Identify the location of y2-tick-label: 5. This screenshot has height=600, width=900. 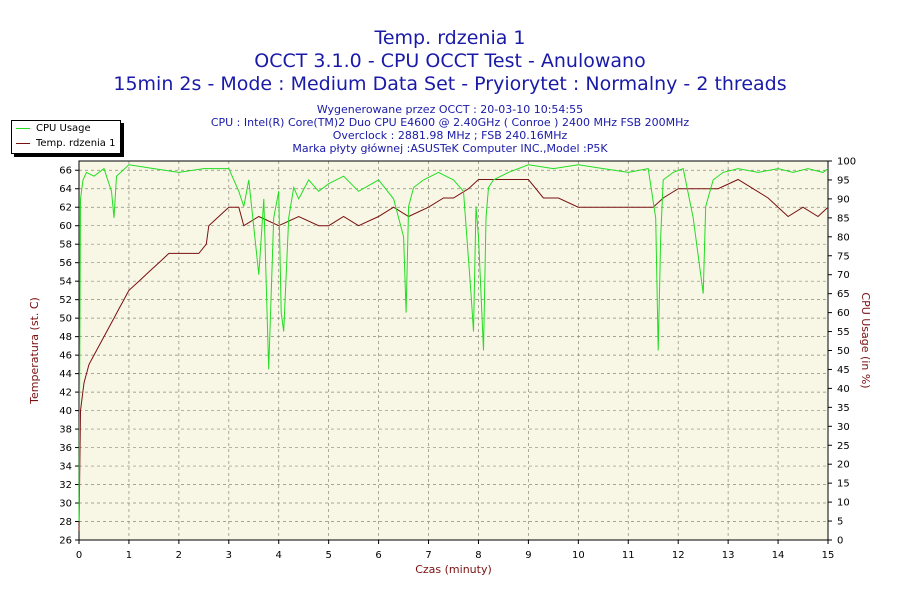
(840, 522).